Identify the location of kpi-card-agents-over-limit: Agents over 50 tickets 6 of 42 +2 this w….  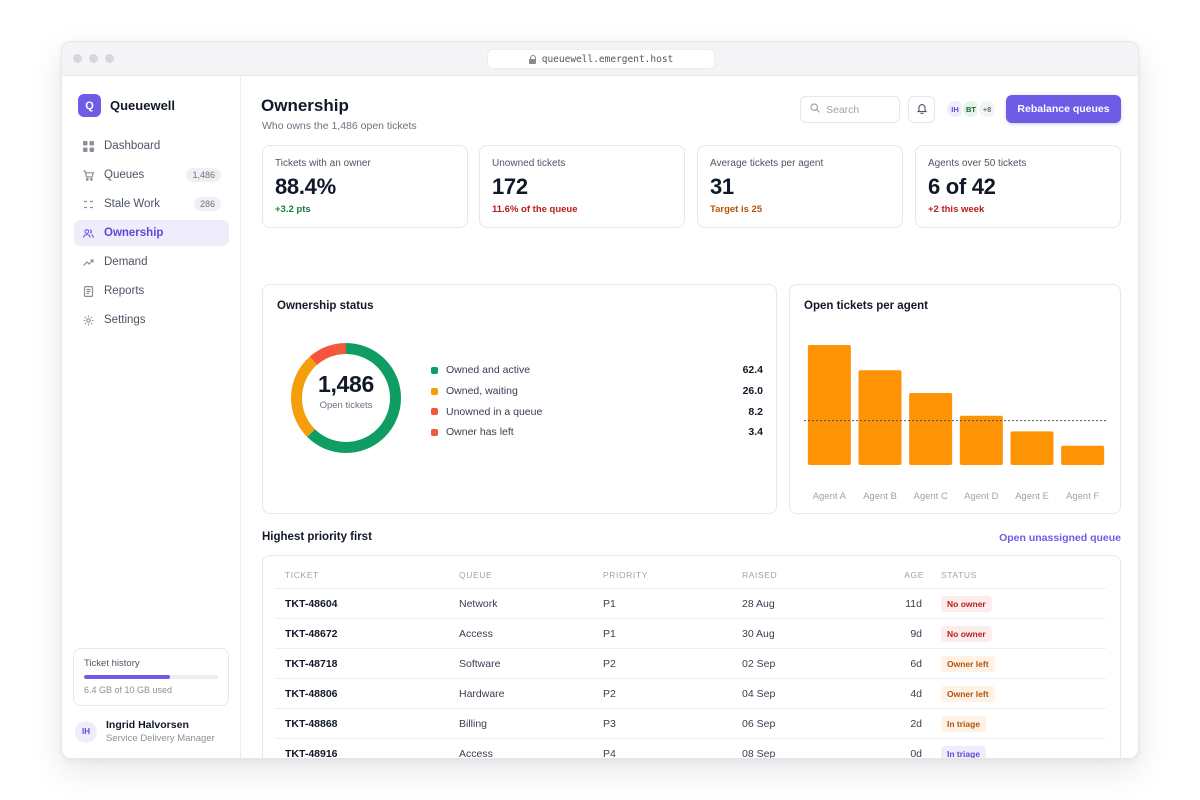
(1018, 186).